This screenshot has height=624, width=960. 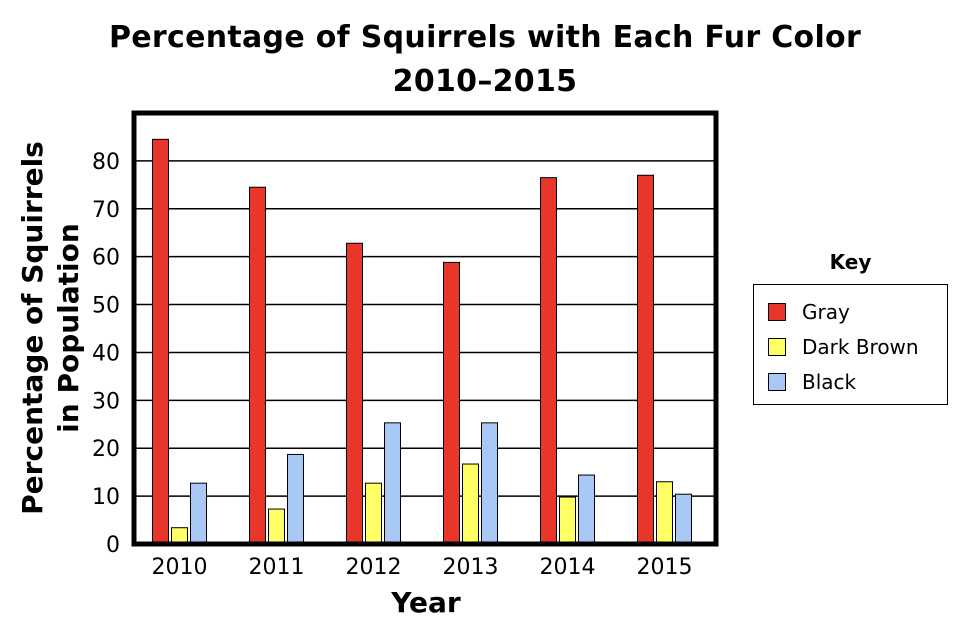 What do you see at coordinates (106, 306) in the screenshot?
I see `y-tick-label-50: 50` at bounding box center [106, 306].